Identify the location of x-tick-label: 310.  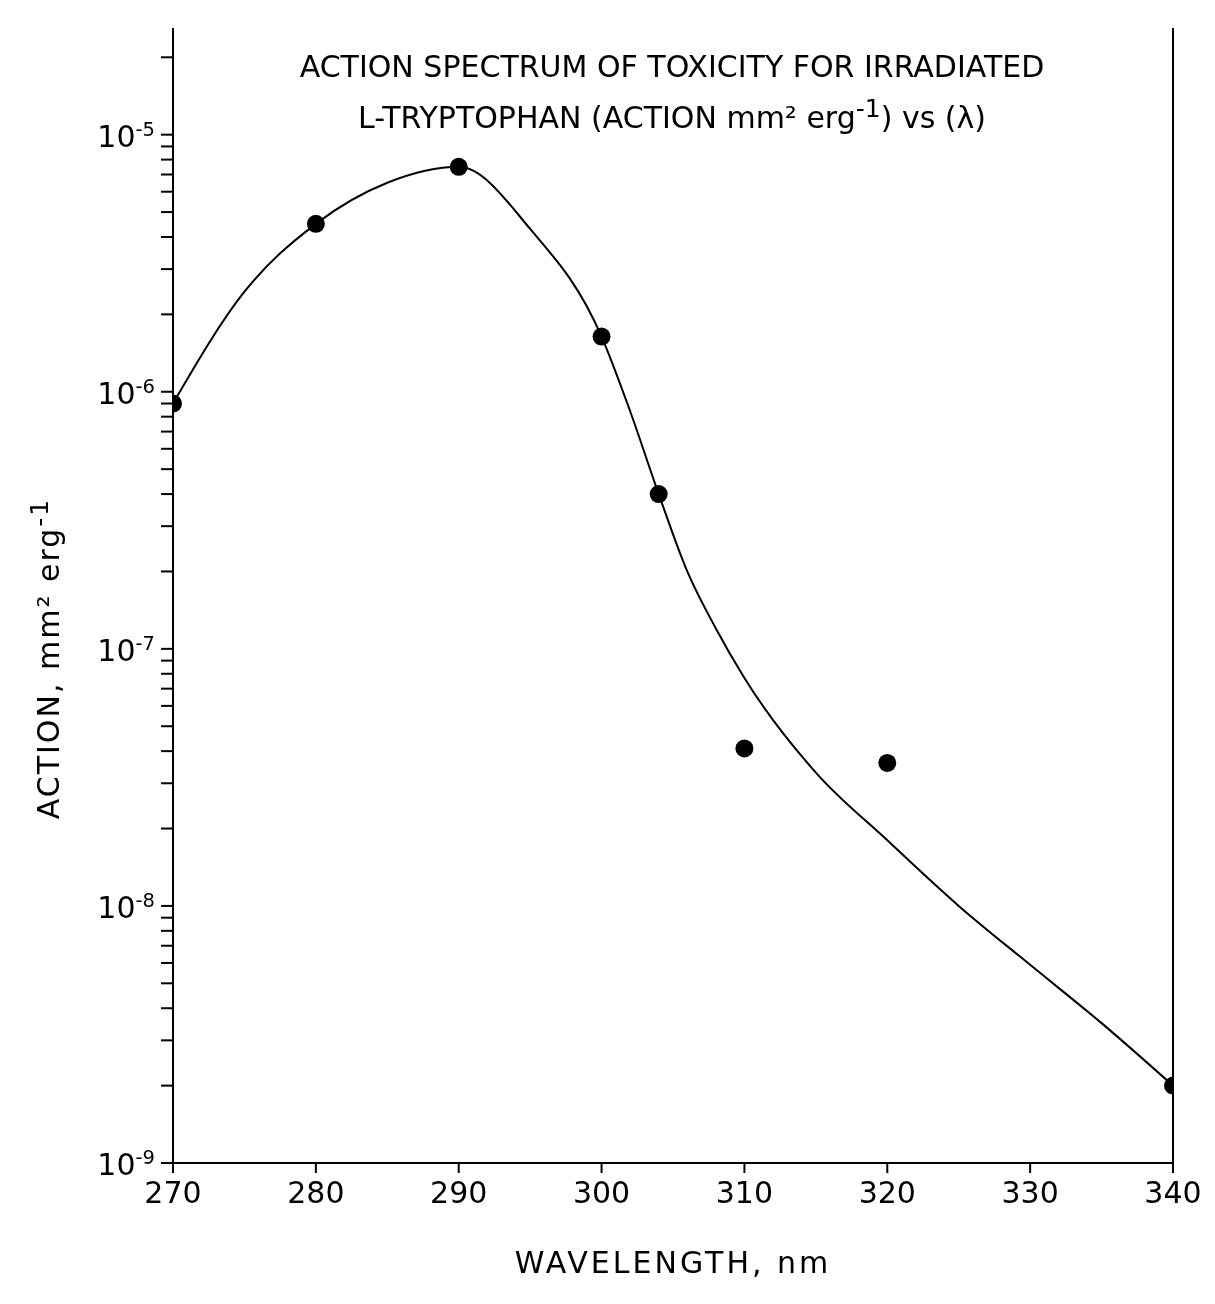
(744, 1192).